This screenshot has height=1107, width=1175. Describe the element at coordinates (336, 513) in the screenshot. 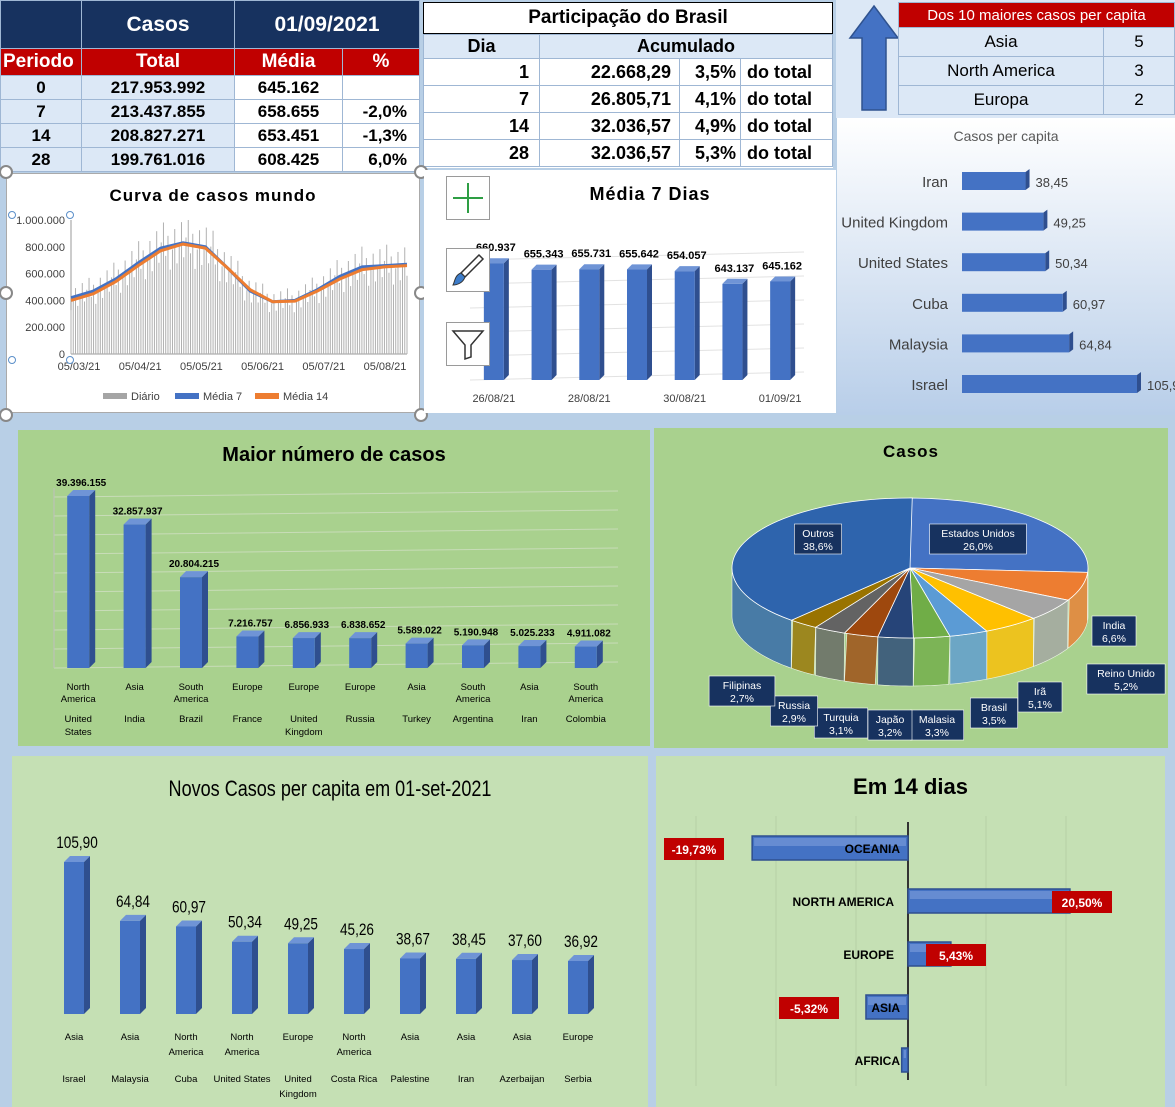

I see `gridline` at that location.